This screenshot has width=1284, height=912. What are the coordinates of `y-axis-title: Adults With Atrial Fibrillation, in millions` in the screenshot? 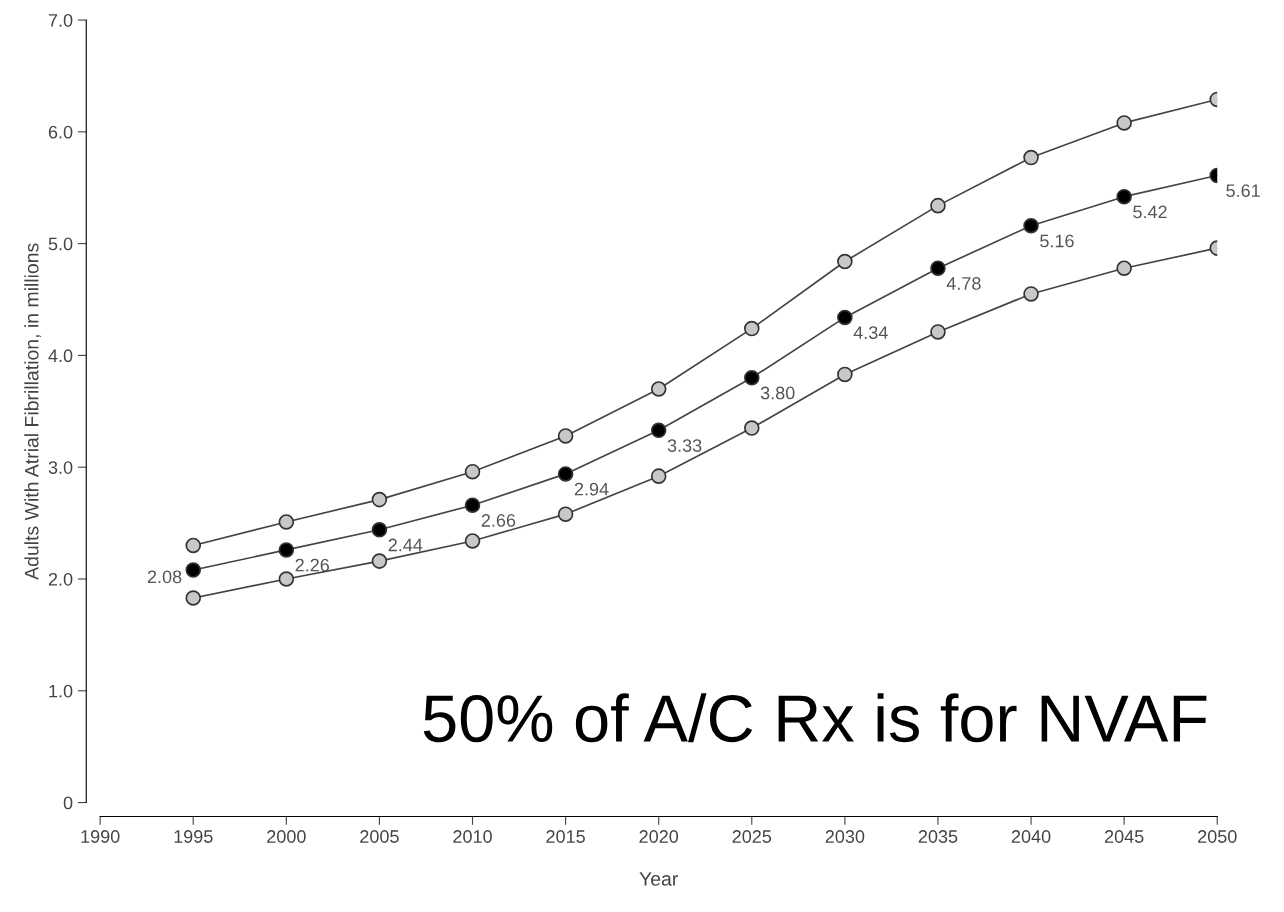 It's located at (32, 411).